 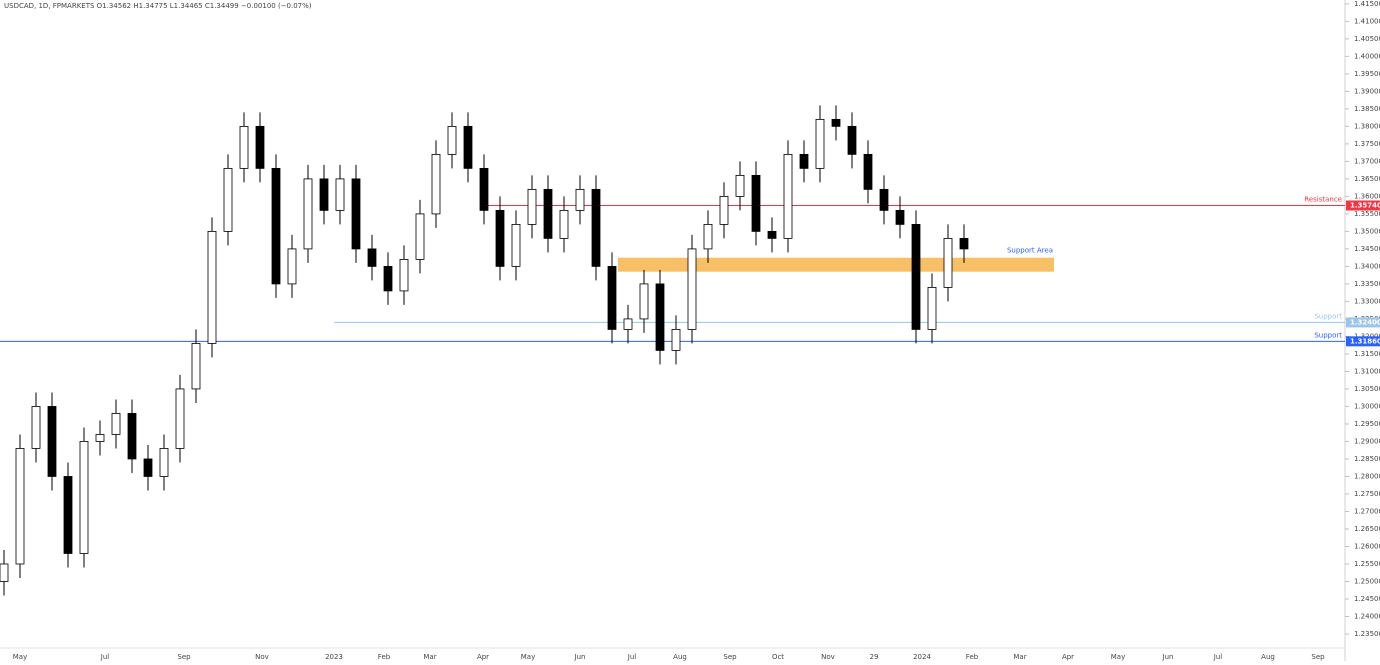 I want to click on y-tick-label: 1.25500, so click(x=1367, y=564).